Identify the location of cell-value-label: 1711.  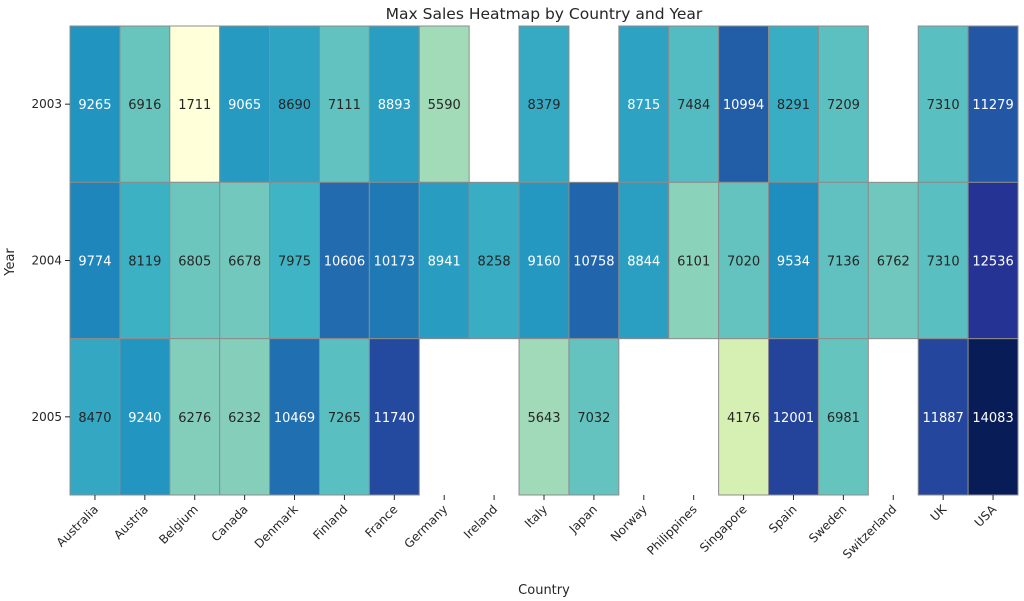
(194, 105).